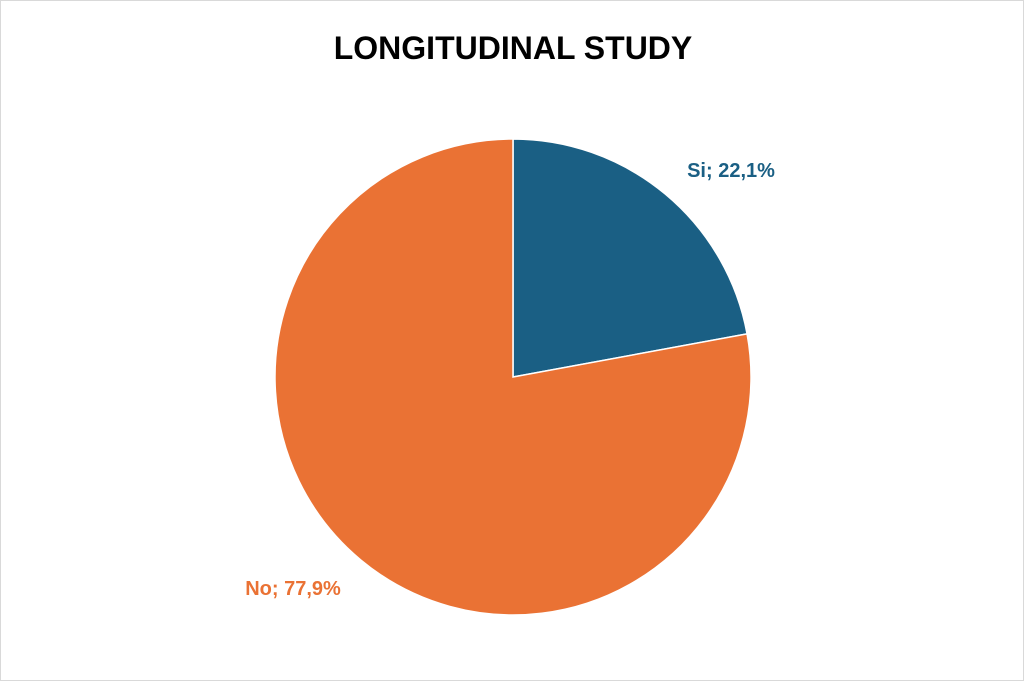 The width and height of the screenshot is (1024, 682). Describe the element at coordinates (731, 171) in the screenshot. I see `data-label-si: Si; 22,1%` at that location.